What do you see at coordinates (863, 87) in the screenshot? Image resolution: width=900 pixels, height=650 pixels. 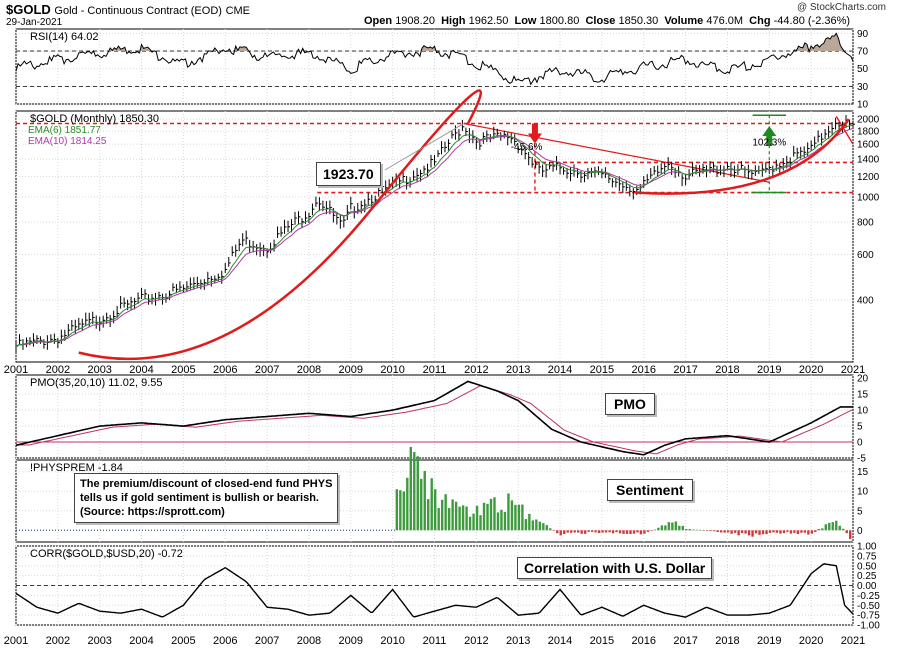 I see `rsi-ytick-label: 30` at bounding box center [863, 87].